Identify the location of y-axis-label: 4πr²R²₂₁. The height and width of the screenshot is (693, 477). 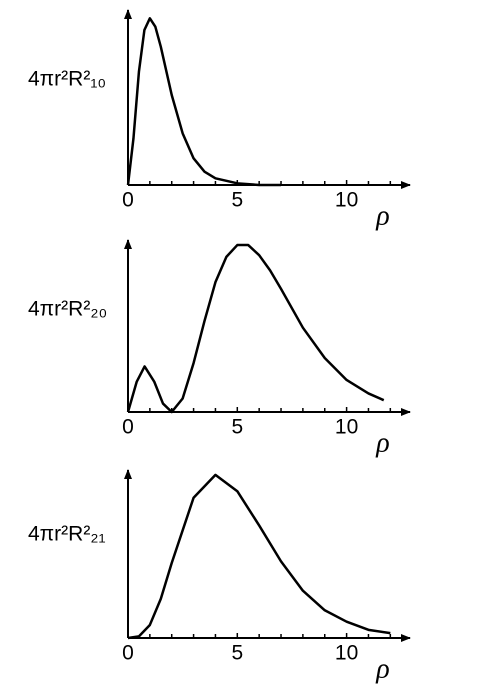
(67, 534).